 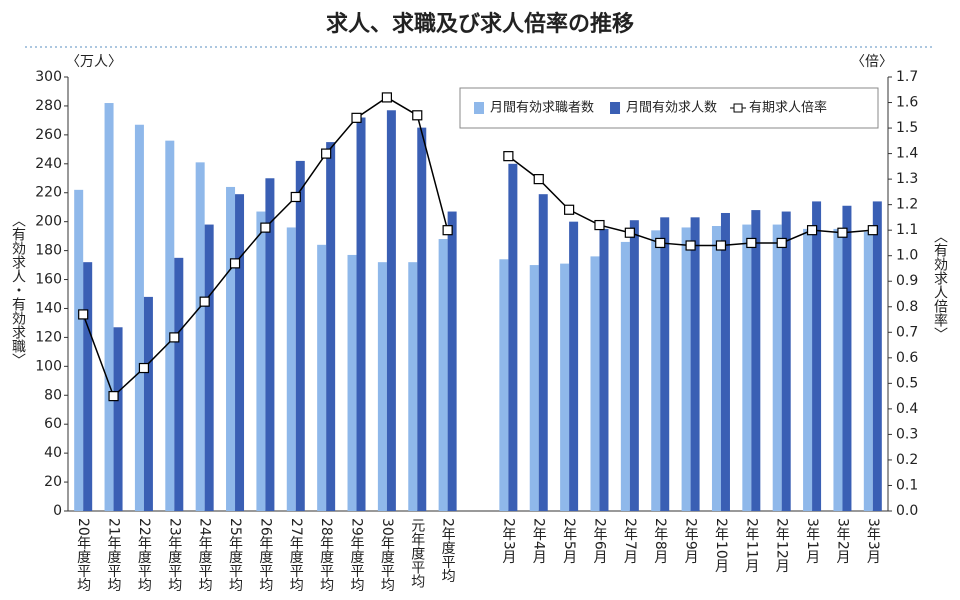 What do you see at coordinates (599, 541) in the screenshot?
I see `x-tick-label: 2年6月` at bounding box center [599, 541].